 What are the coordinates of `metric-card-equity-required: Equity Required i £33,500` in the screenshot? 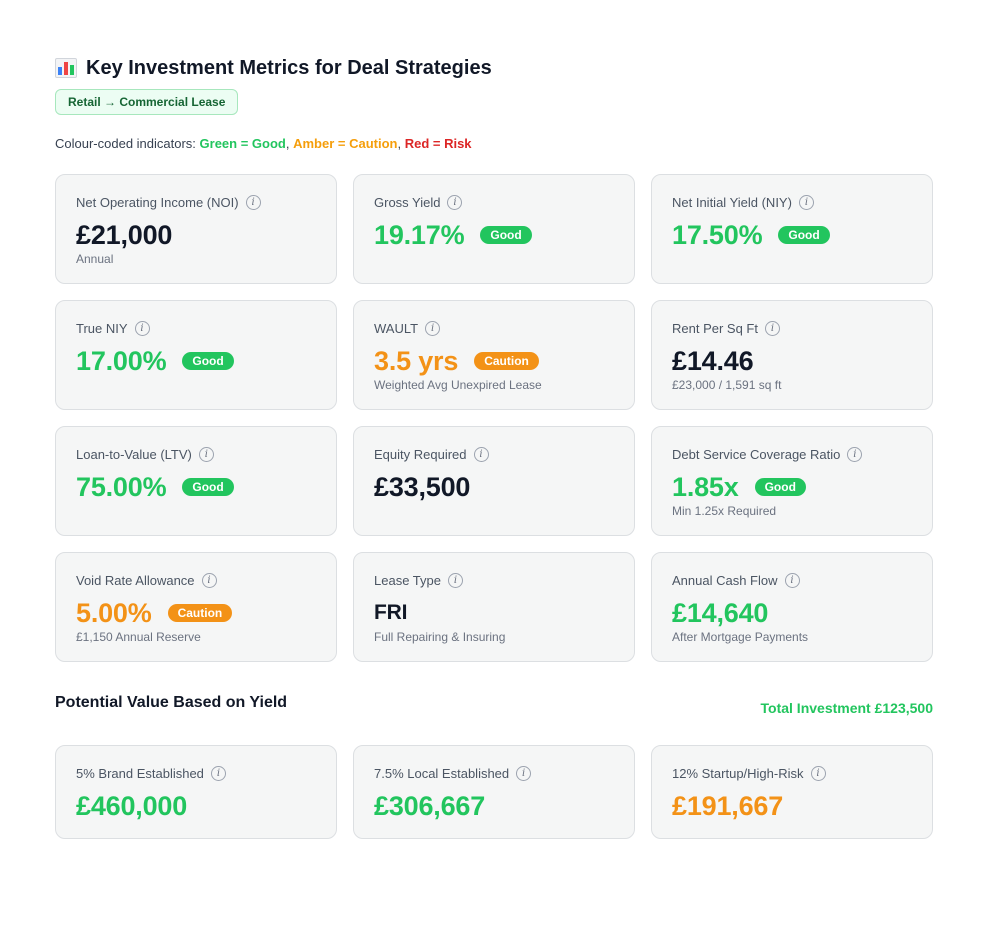 It's located at (494, 481).